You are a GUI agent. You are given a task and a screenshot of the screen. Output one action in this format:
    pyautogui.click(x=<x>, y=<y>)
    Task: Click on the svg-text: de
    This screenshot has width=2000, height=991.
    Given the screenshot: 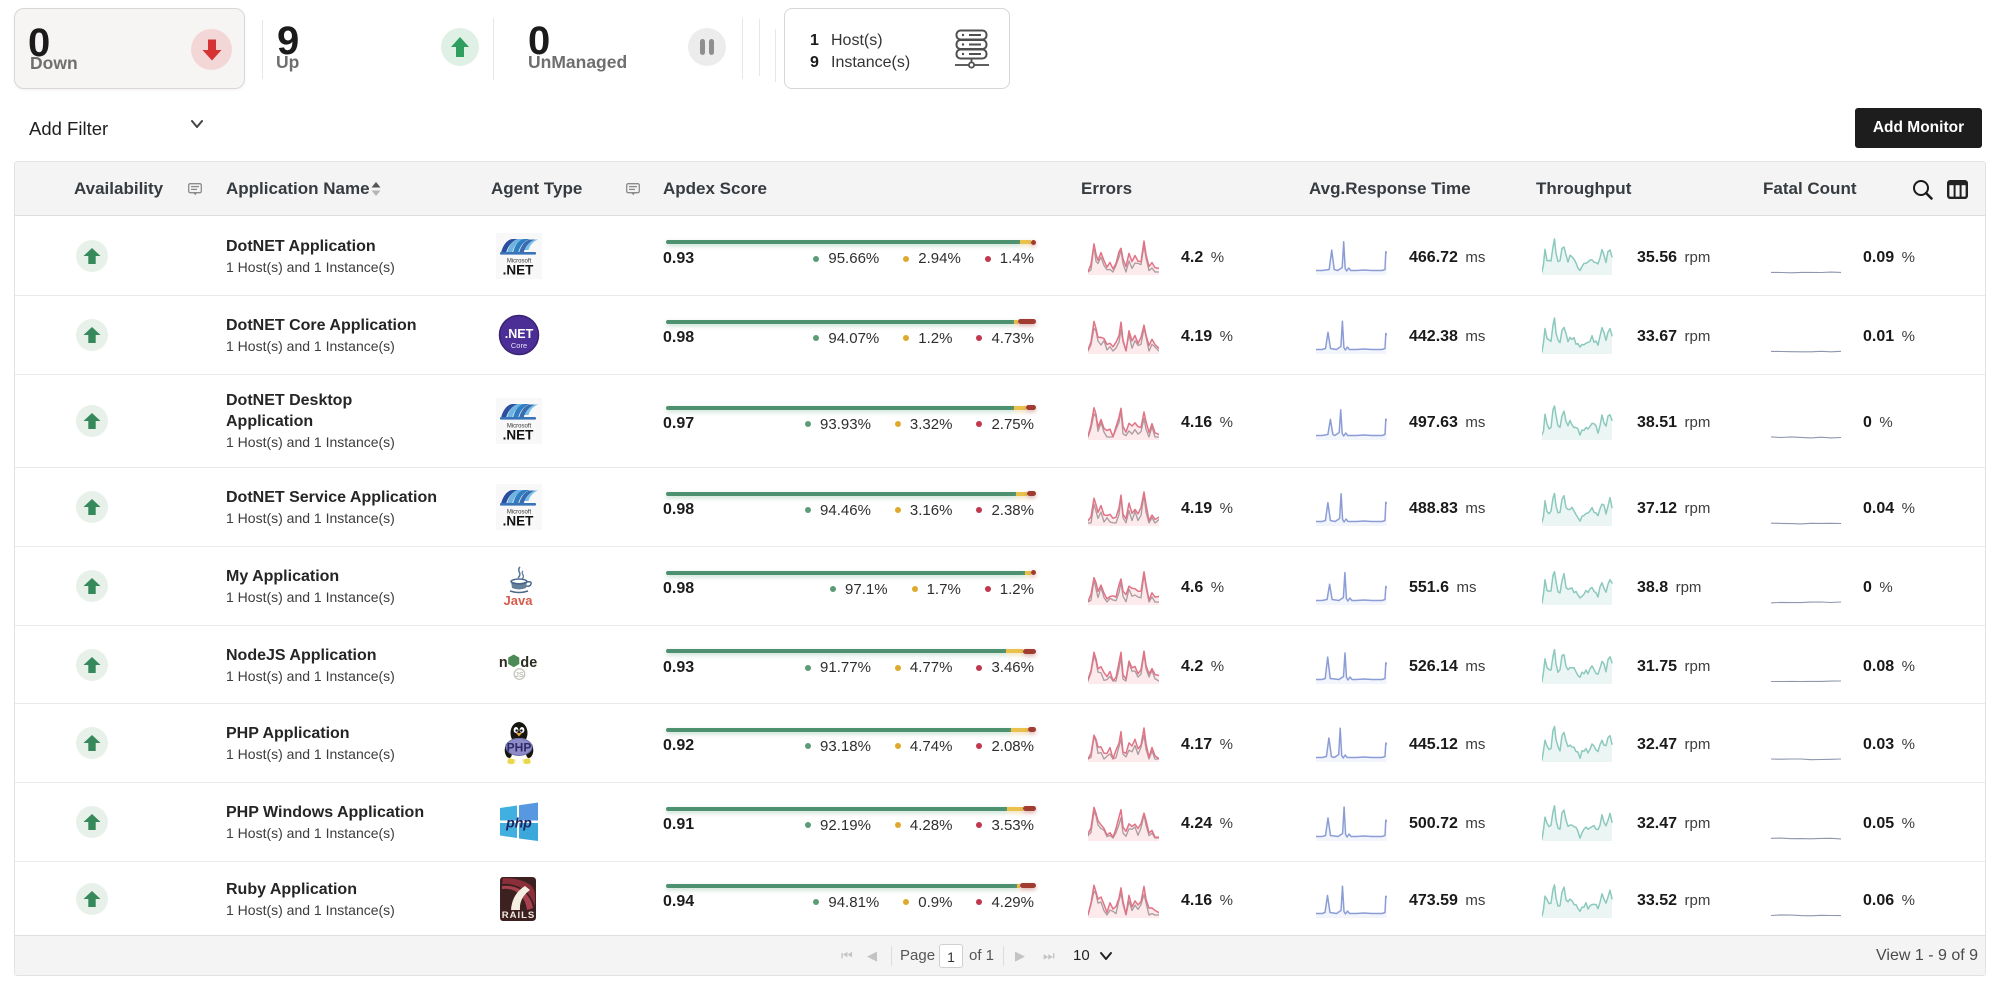 What is the action you would take?
    pyautogui.click(x=528, y=662)
    